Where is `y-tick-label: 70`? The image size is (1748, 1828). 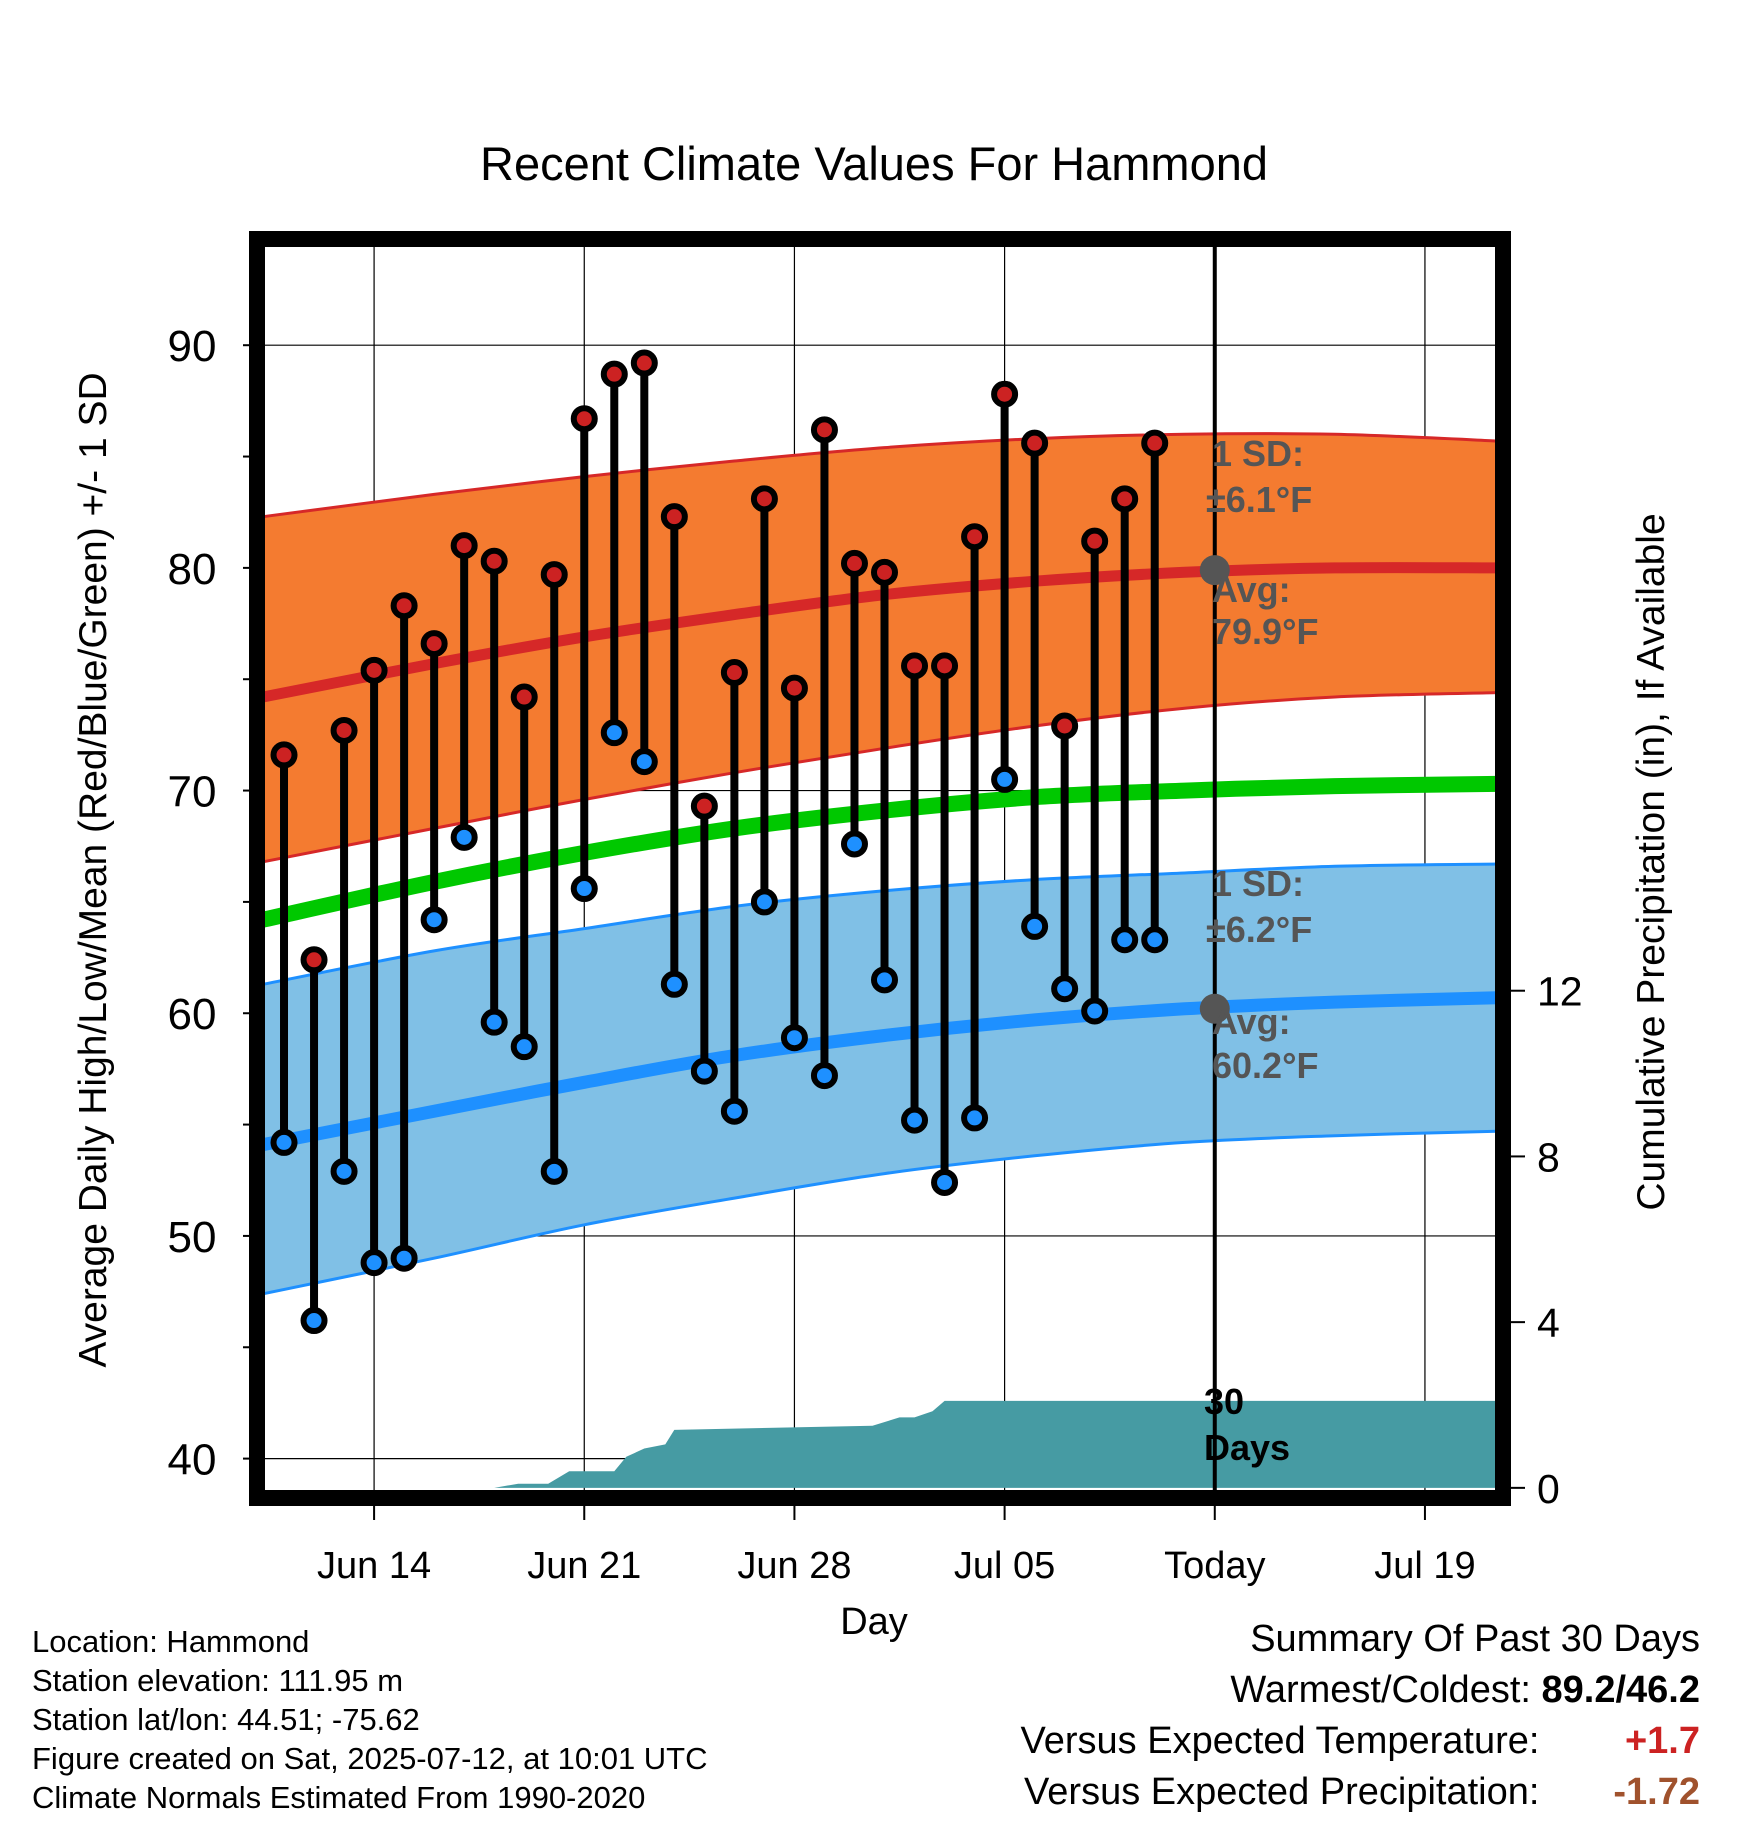 y-tick-label: 70 is located at coordinates (192, 792).